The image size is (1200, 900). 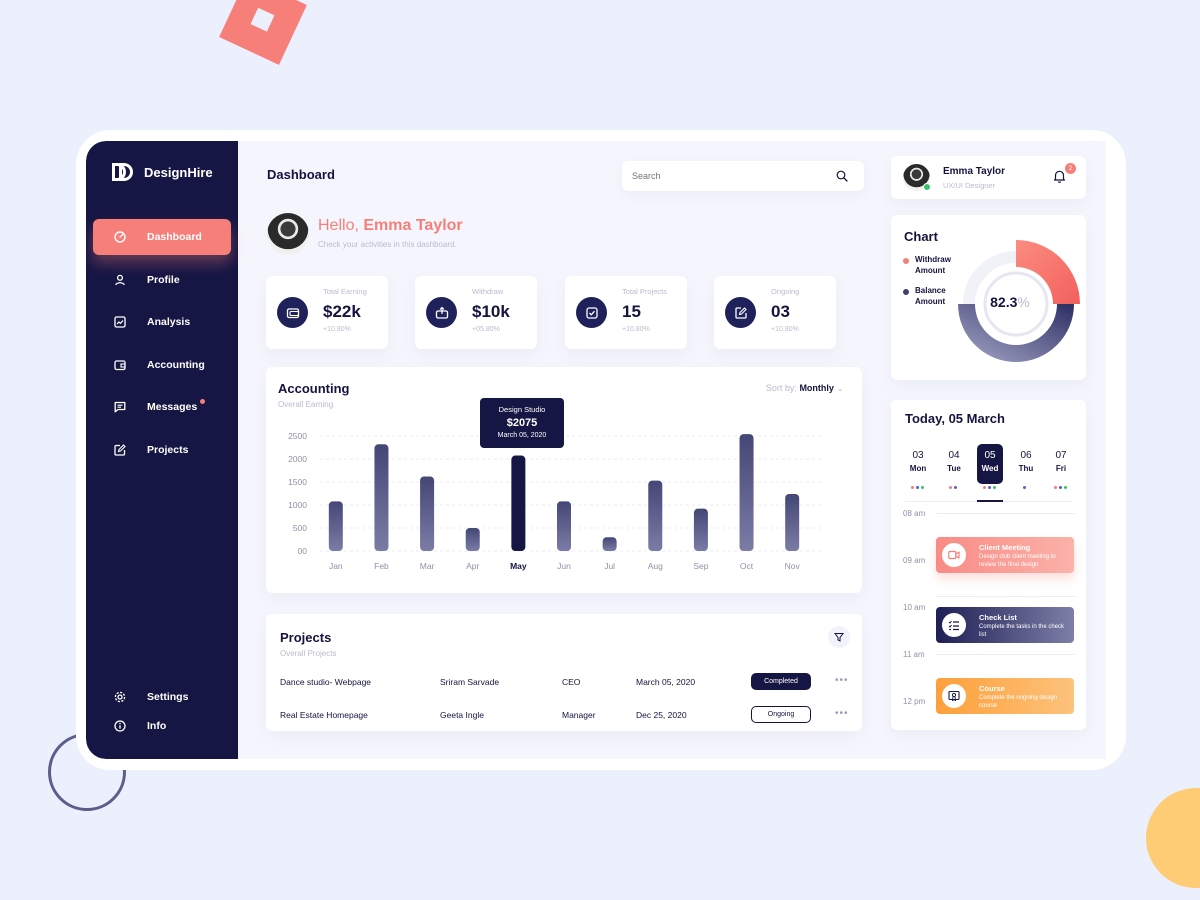 I want to click on sort-dropdown: Sort by: Monthly ⌄, so click(x=805, y=388).